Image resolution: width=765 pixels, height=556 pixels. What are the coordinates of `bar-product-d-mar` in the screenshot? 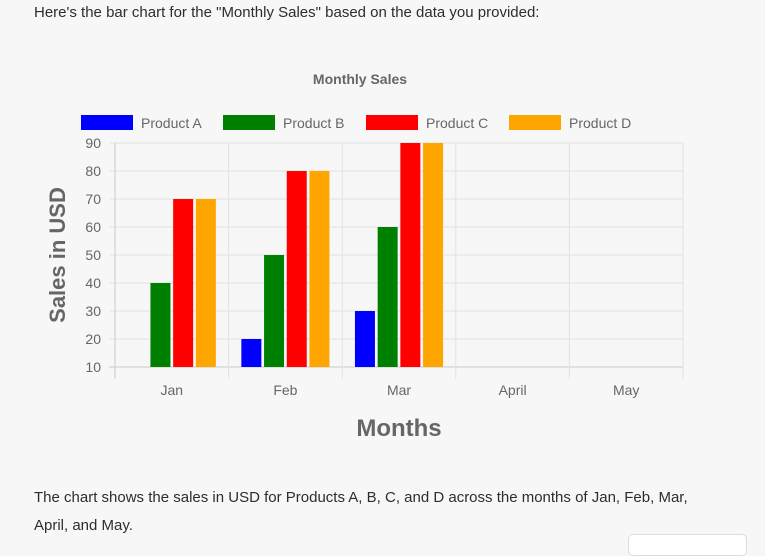 It's located at (433, 255).